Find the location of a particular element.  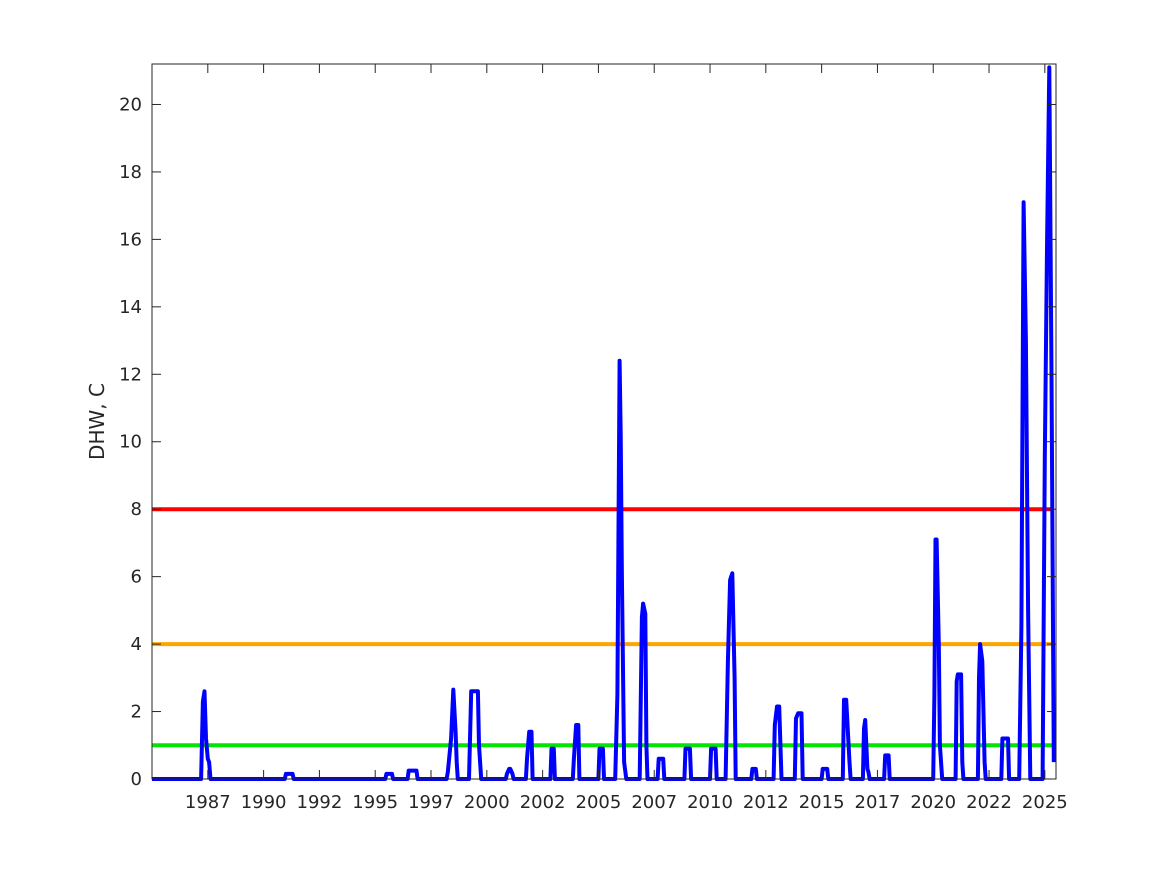

x-tick-label: 2007 is located at coordinates (654, 802).